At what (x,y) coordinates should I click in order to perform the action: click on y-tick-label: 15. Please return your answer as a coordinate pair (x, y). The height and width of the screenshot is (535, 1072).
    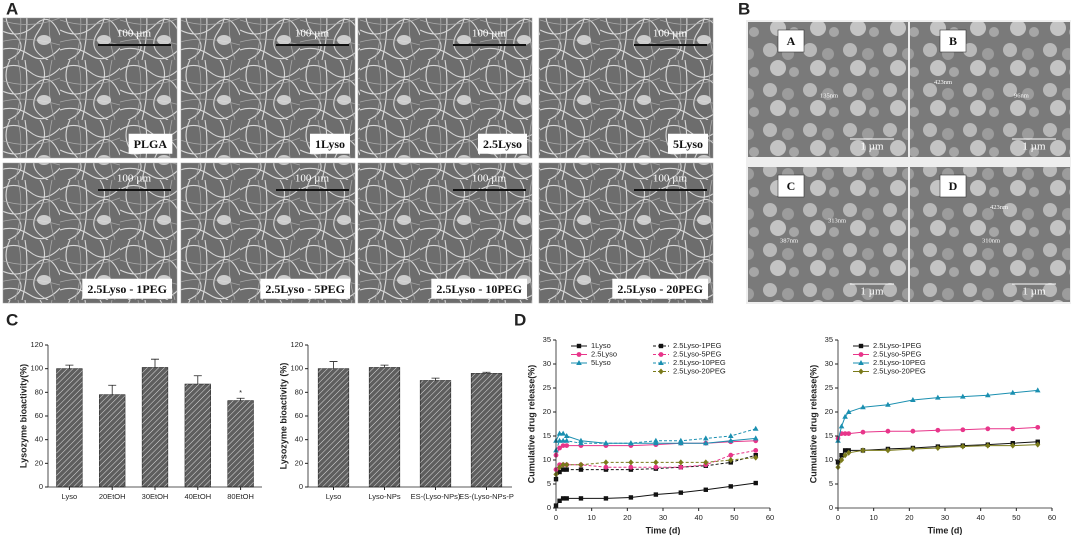
    Looking at the image, I should click on (547, 435).